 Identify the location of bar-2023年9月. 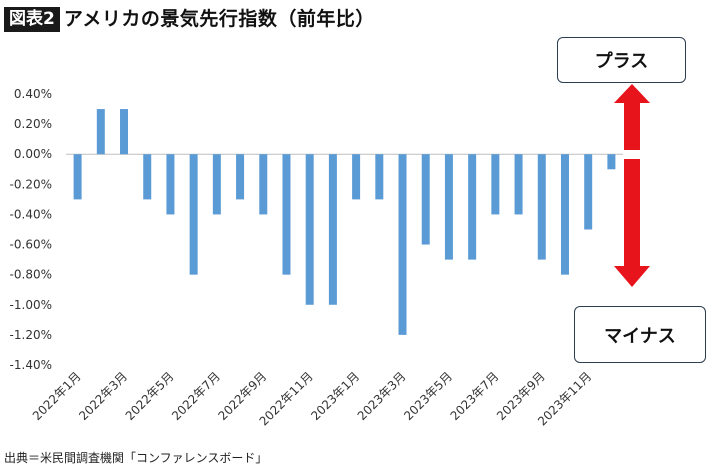
(541, 207).